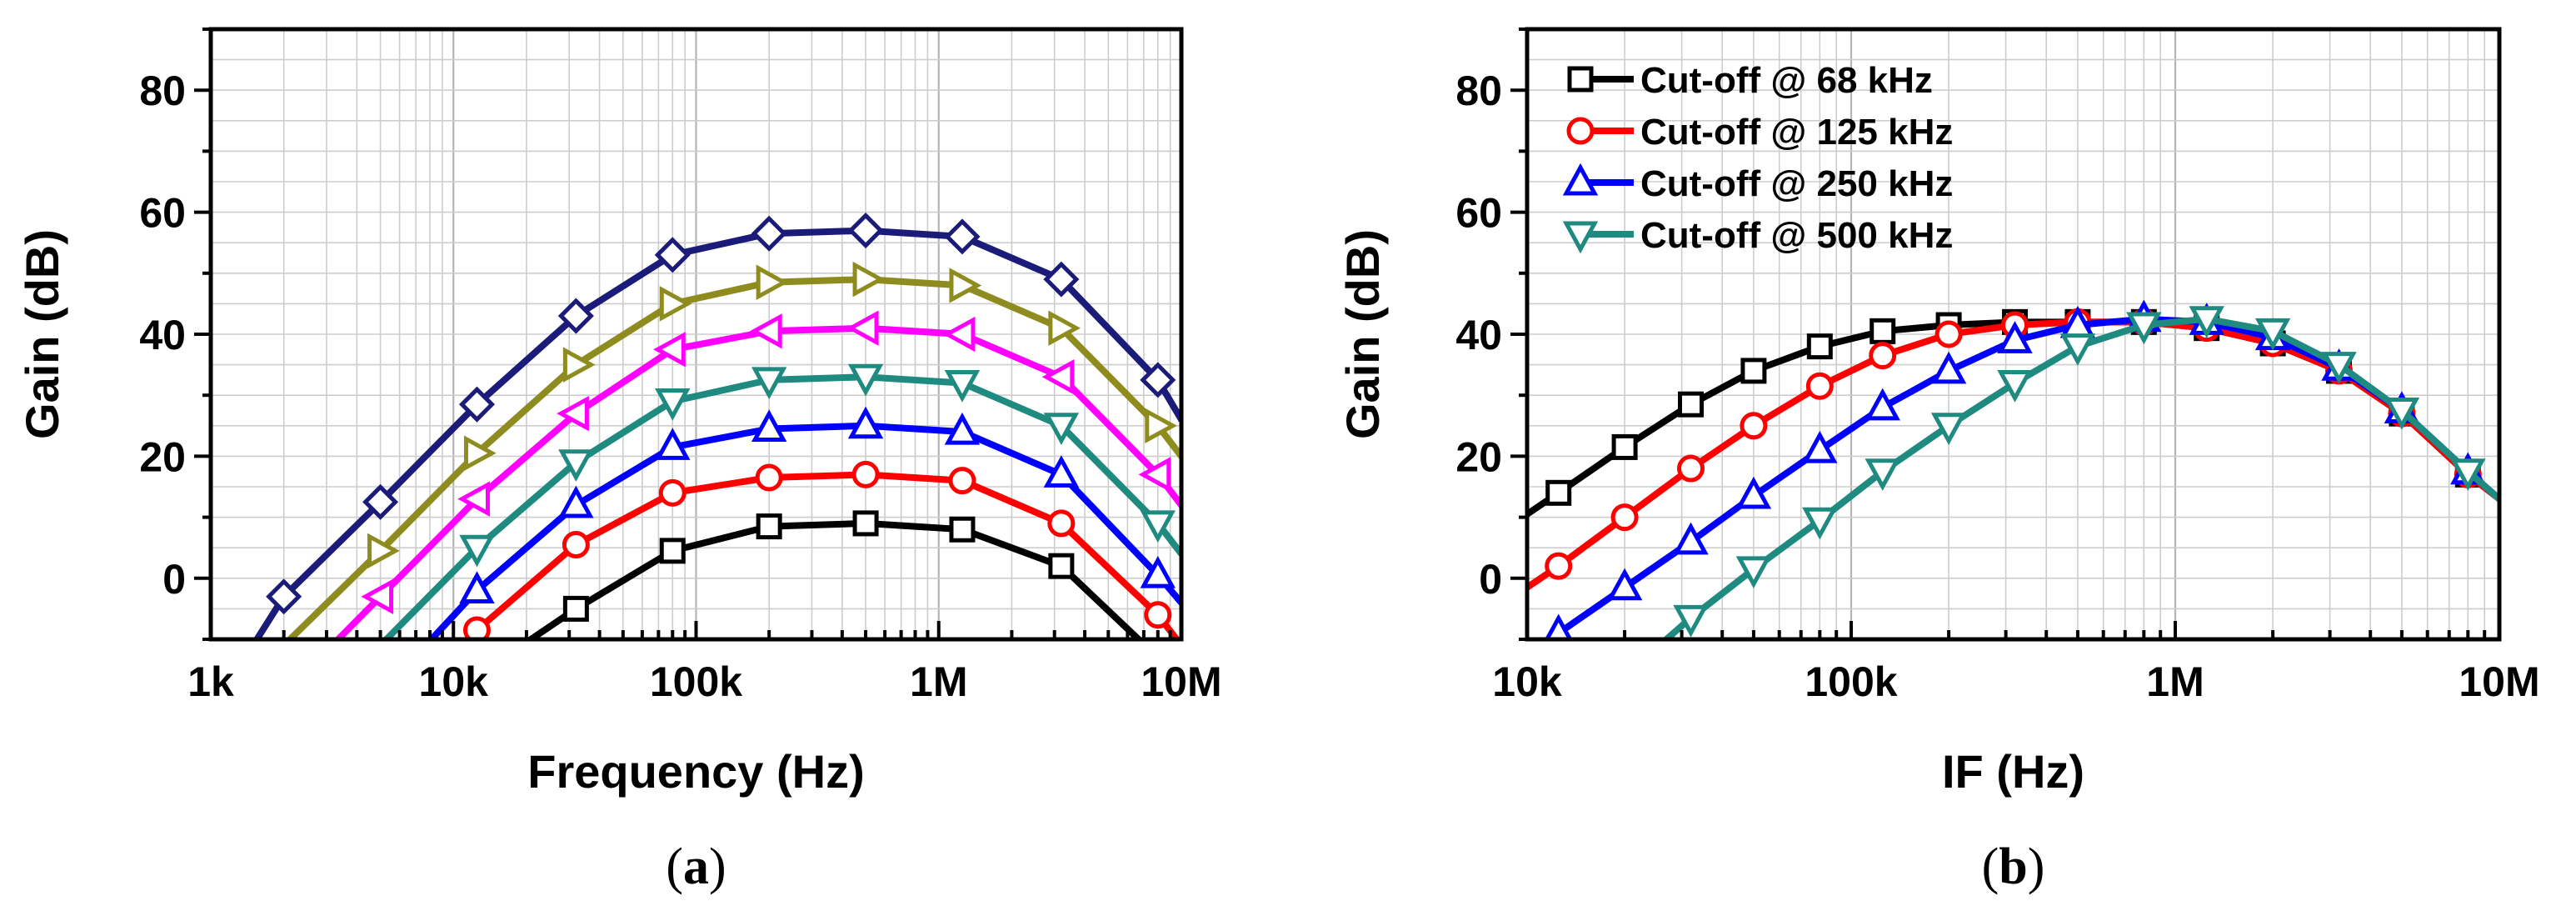 This screenshot has width=2576, height=911. I want to click on panel-label-letter: b, so click(2013, 866).